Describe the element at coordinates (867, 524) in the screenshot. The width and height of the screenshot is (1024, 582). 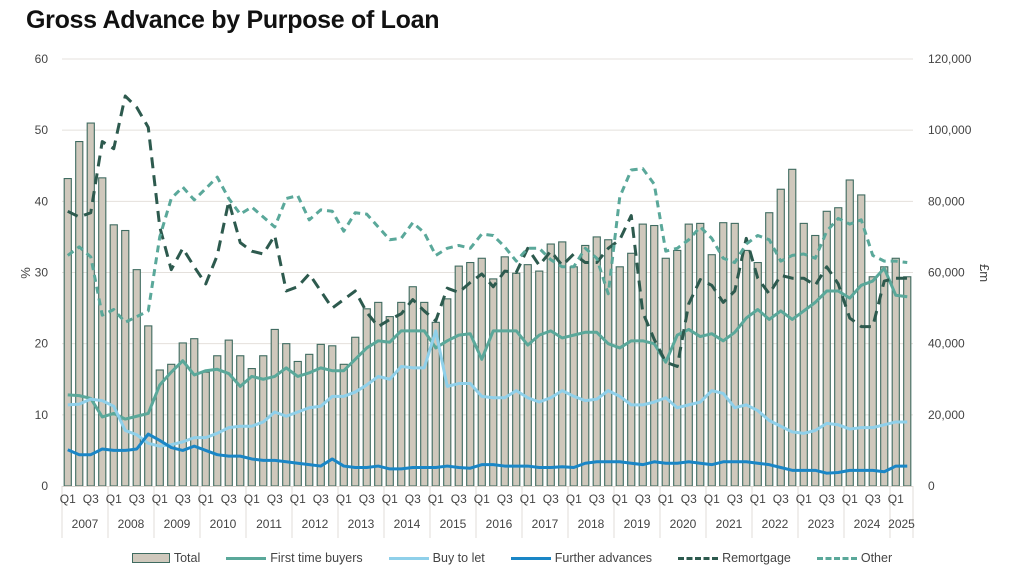
I see `year-label: 2024` at that location.